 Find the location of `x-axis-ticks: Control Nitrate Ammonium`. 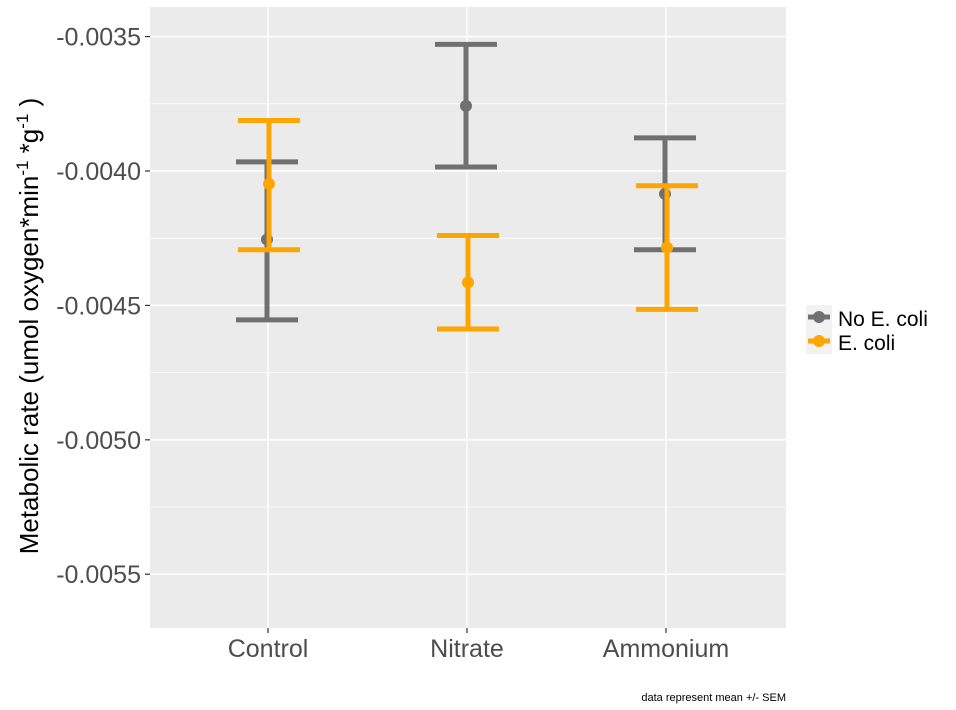

x-axis-ticks: Control Nitrate Ammonium is located at coordinates (478, 645).